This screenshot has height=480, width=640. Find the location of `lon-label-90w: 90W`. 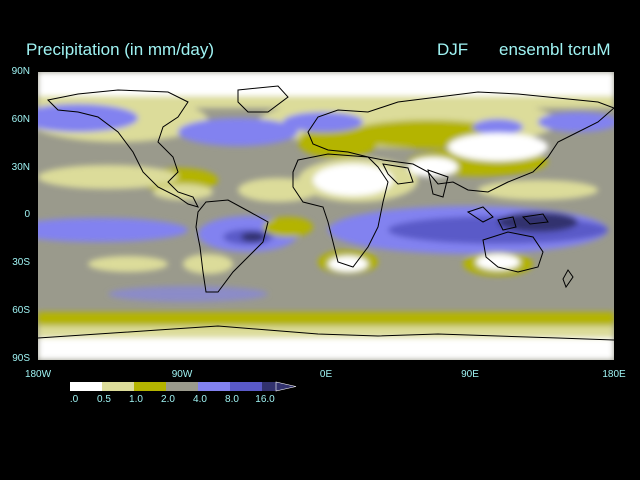

lon-label-90w: 90W is located at coordinates (182, 374).